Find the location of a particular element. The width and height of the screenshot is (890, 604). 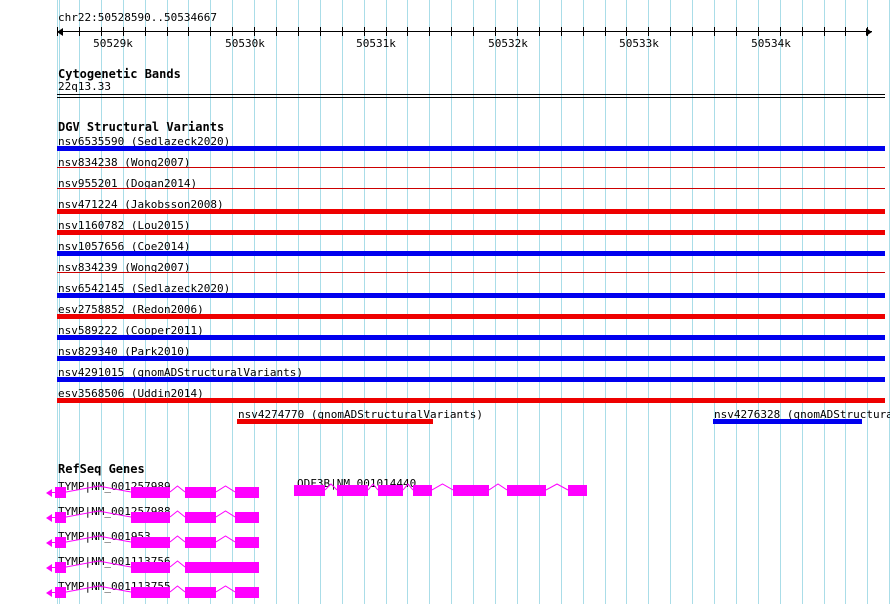

dgv-variant-label: esv2758852 (Redon2006) is located at coordinates (131, 309).